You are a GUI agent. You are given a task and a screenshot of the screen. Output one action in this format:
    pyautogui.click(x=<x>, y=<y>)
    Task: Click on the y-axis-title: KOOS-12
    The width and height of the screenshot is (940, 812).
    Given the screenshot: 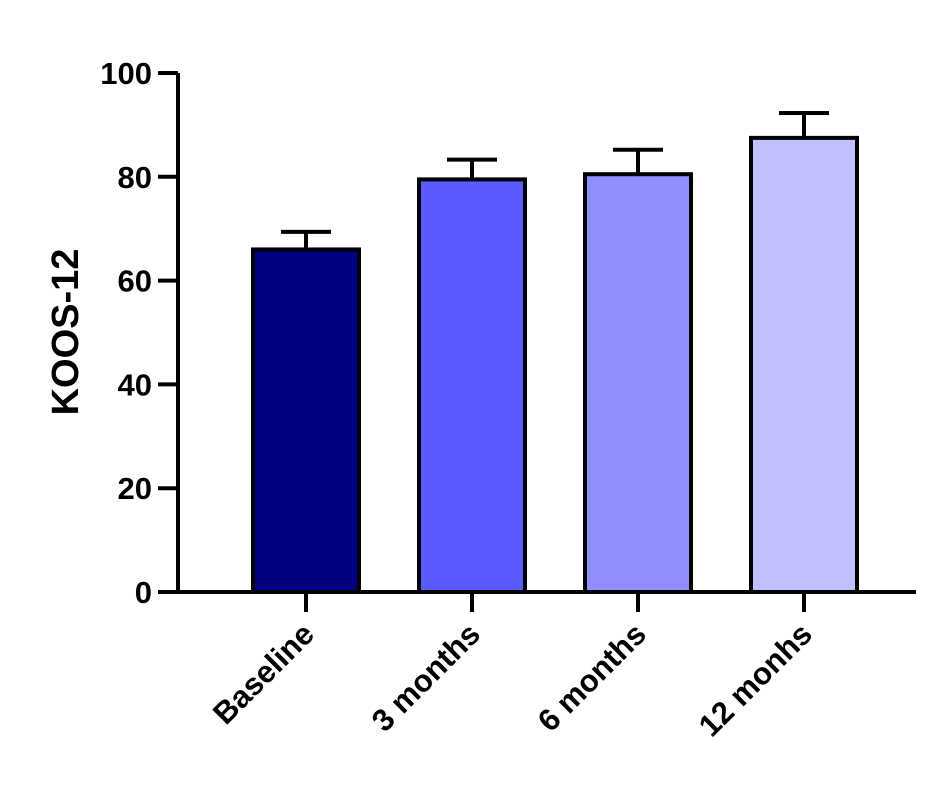 What is the action you would take?
    pyautogui.click(x=66, y=332)
    